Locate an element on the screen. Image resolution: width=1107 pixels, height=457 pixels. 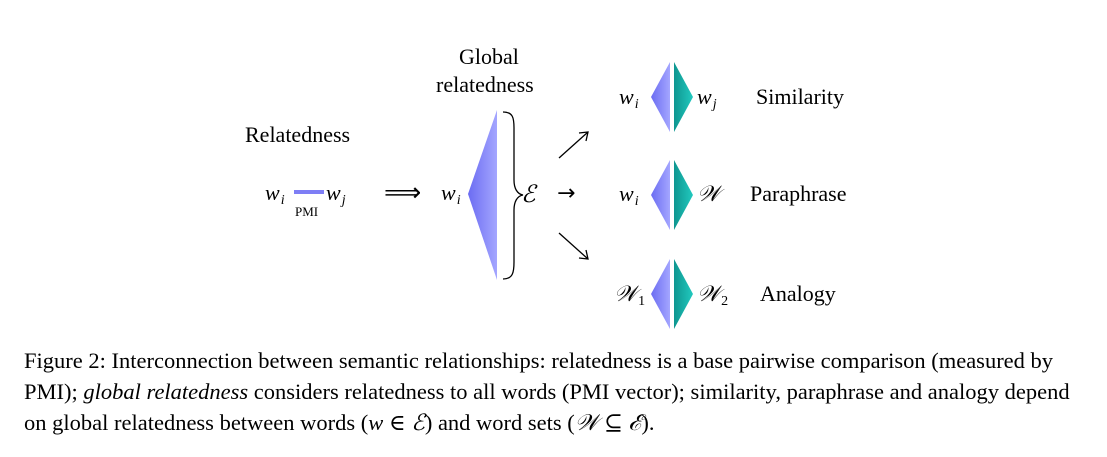
vocabulary-set-symbol: ℰ is located at coordinates (528, 195).